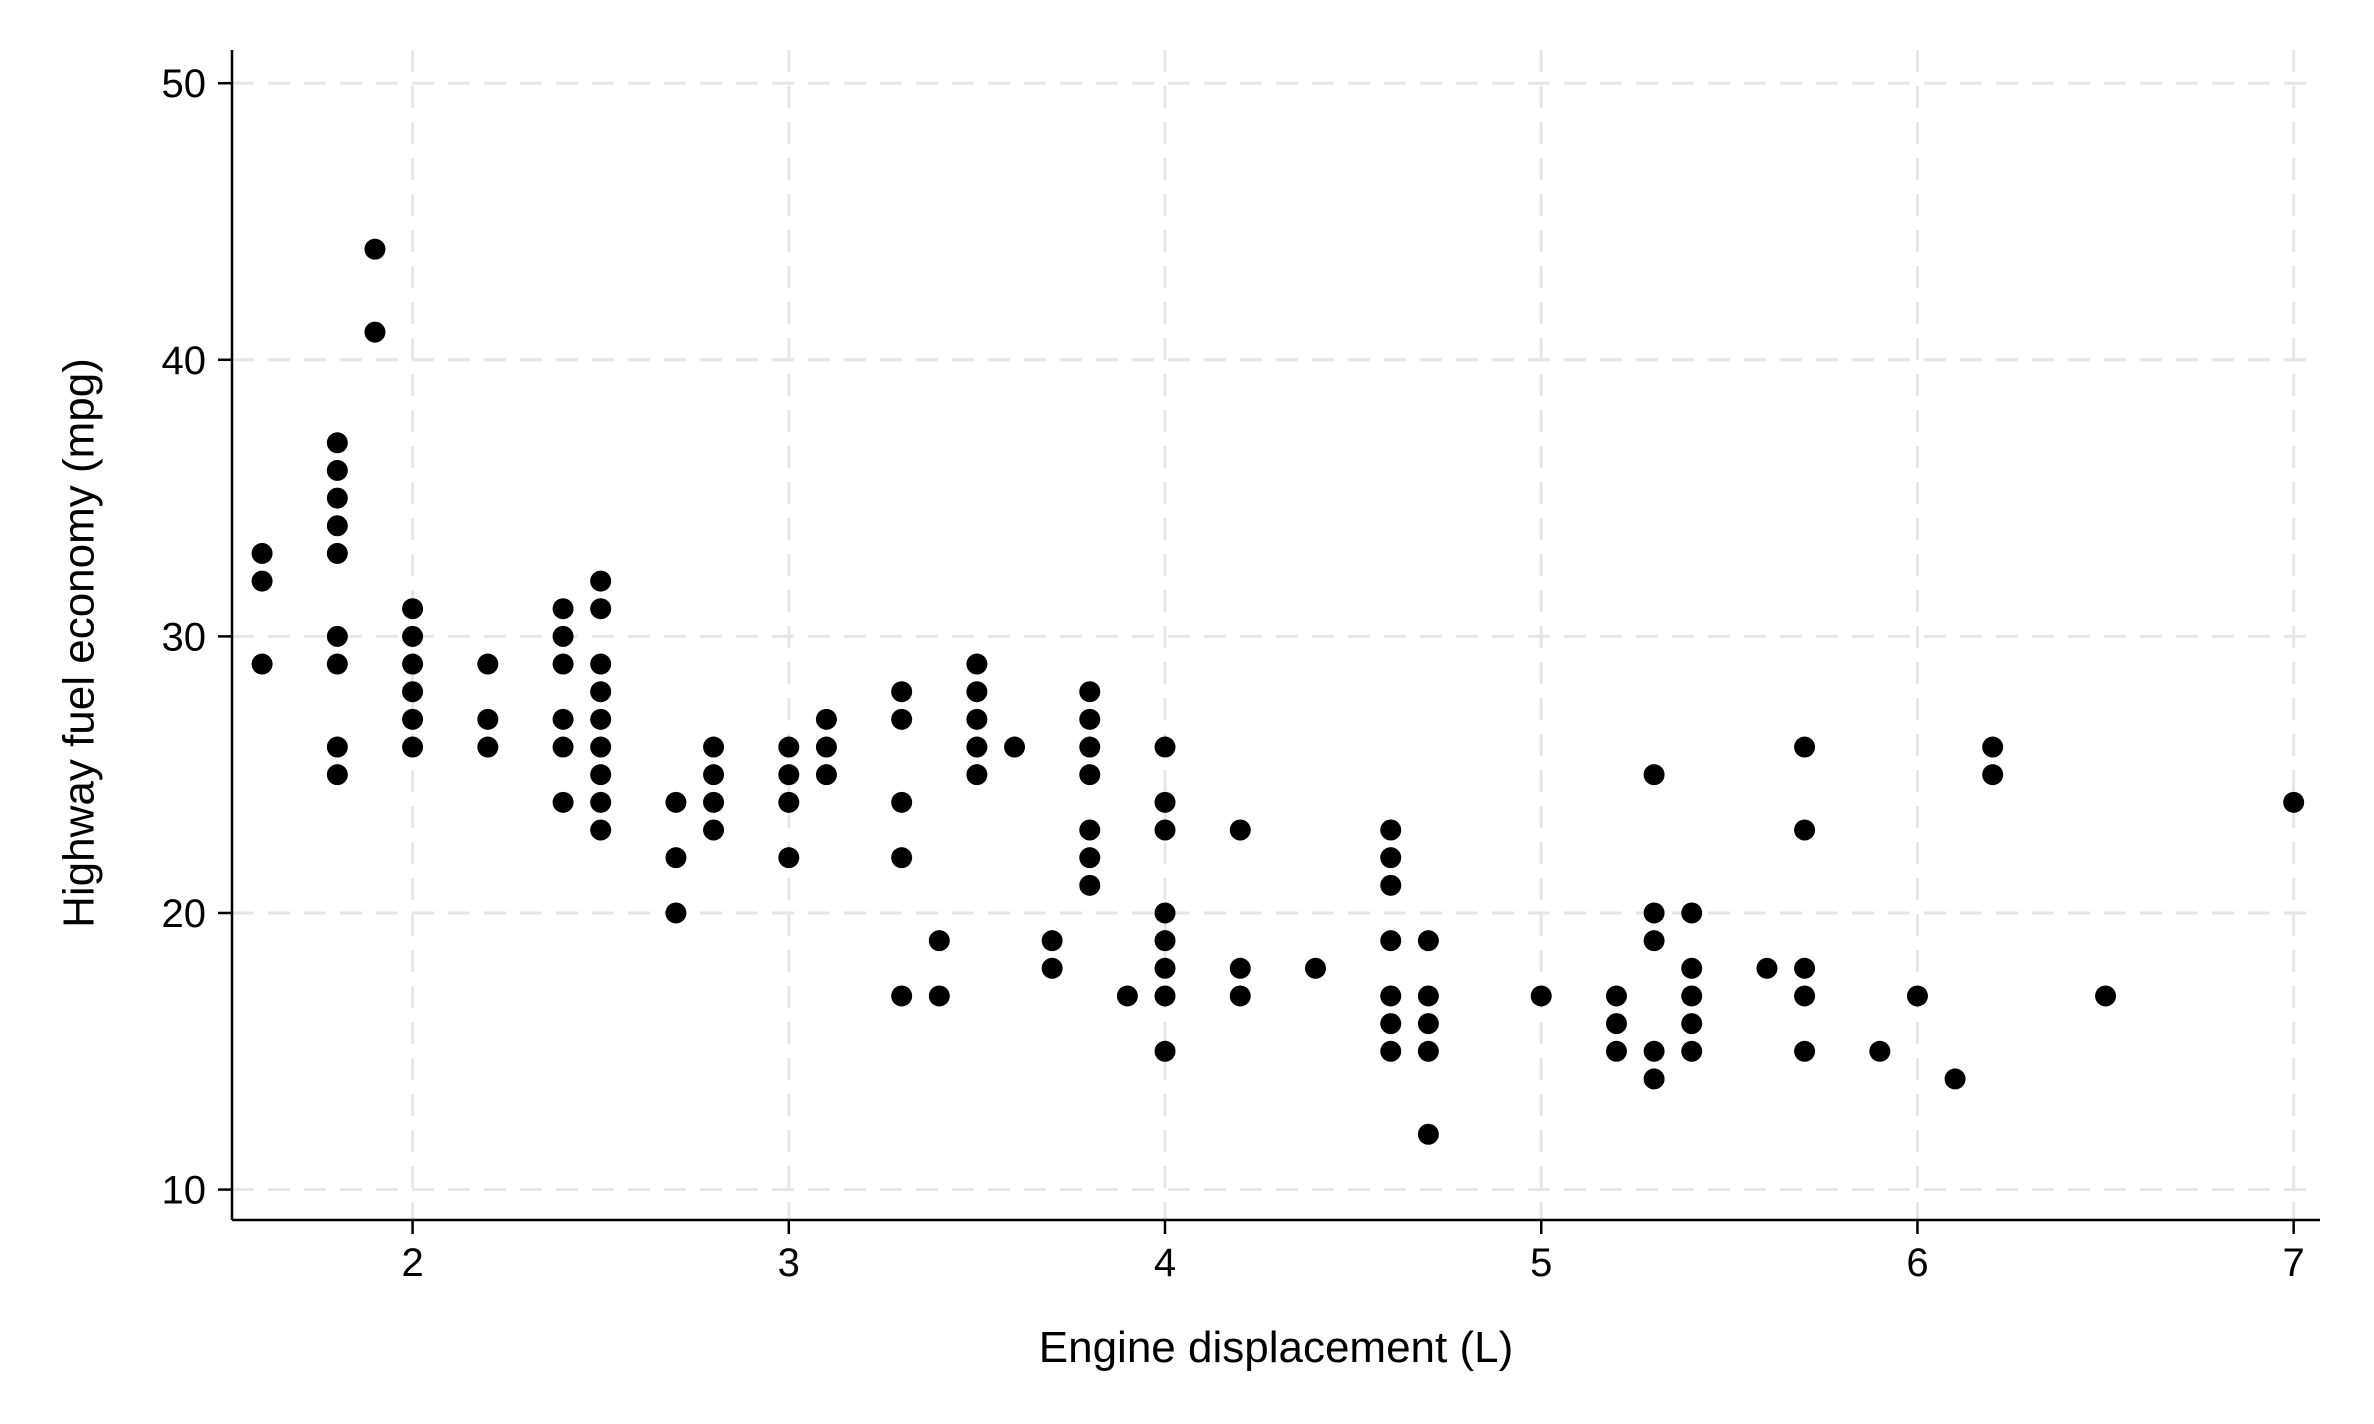 The width and height of the screenshot is (2374, 1424). I want to click on x-axis-title: Engine displacement (L), so click(1276, 1347).